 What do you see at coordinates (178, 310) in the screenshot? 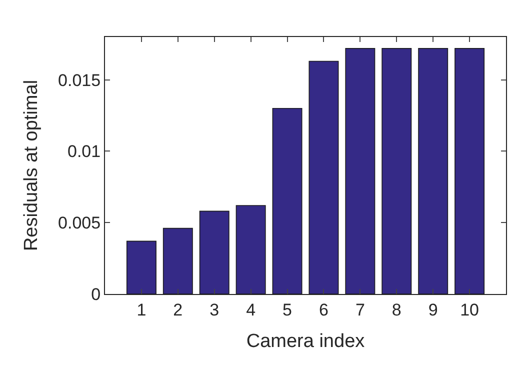
I see `x-tick-label: 2` at bounding box center [178, 310].